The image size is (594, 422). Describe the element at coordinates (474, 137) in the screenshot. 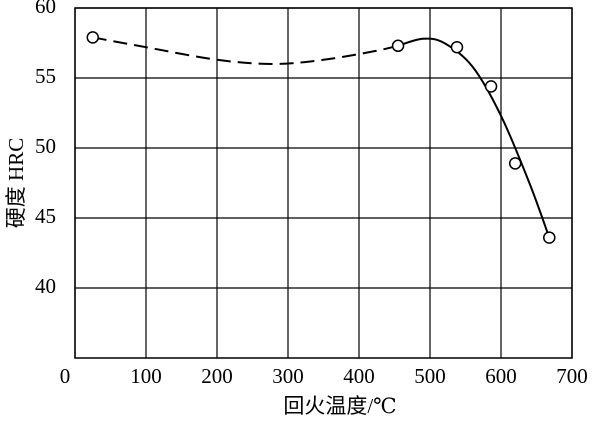

I see `solid-curve` at that location.